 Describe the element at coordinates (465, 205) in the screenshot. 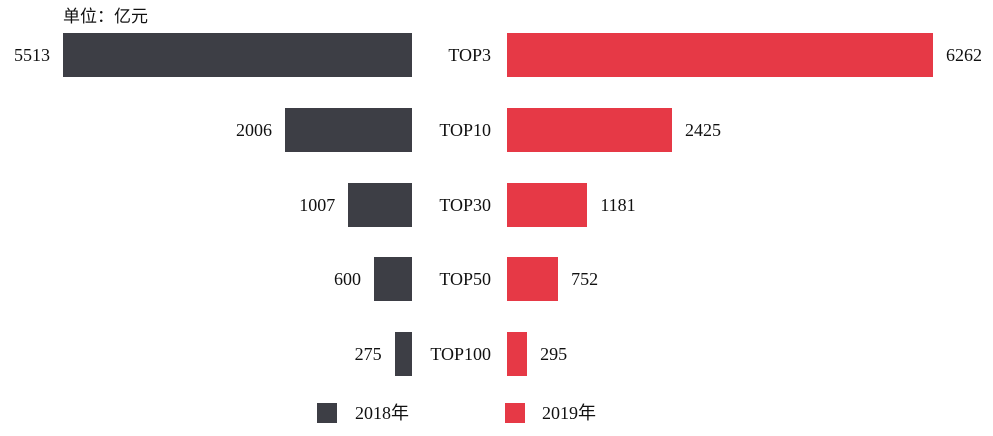

I see `category-label-top30: TOP30` at that location.